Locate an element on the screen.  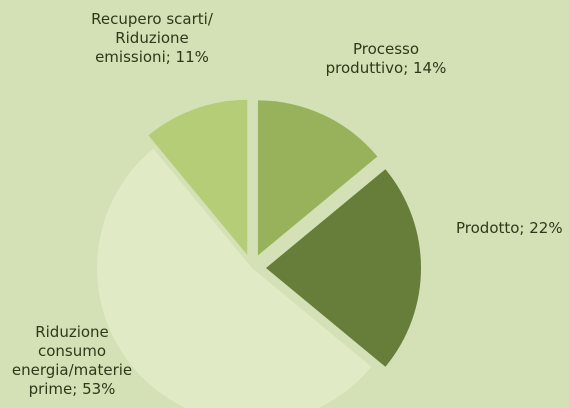
pie-slice-processo-produttivo is located at coordinates (317, 178).